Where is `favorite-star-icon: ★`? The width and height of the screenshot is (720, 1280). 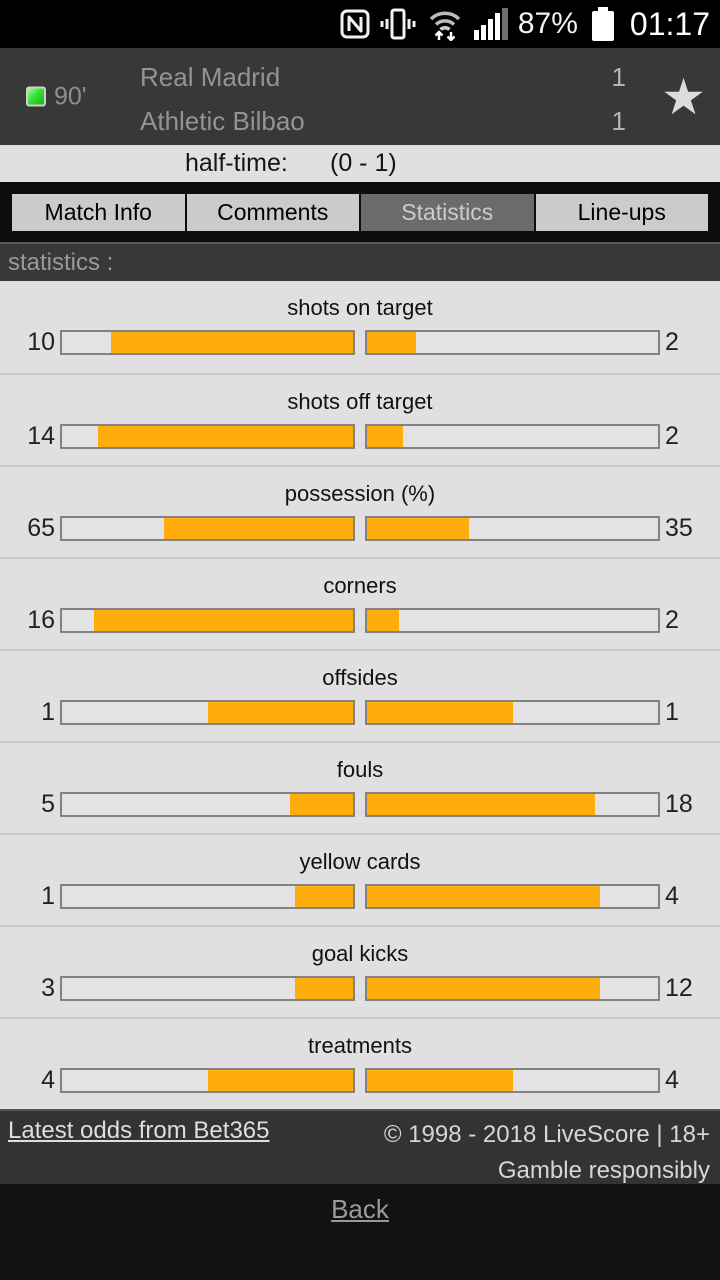 favorite-star-icon: ★ is located at coordinates (683, 96).